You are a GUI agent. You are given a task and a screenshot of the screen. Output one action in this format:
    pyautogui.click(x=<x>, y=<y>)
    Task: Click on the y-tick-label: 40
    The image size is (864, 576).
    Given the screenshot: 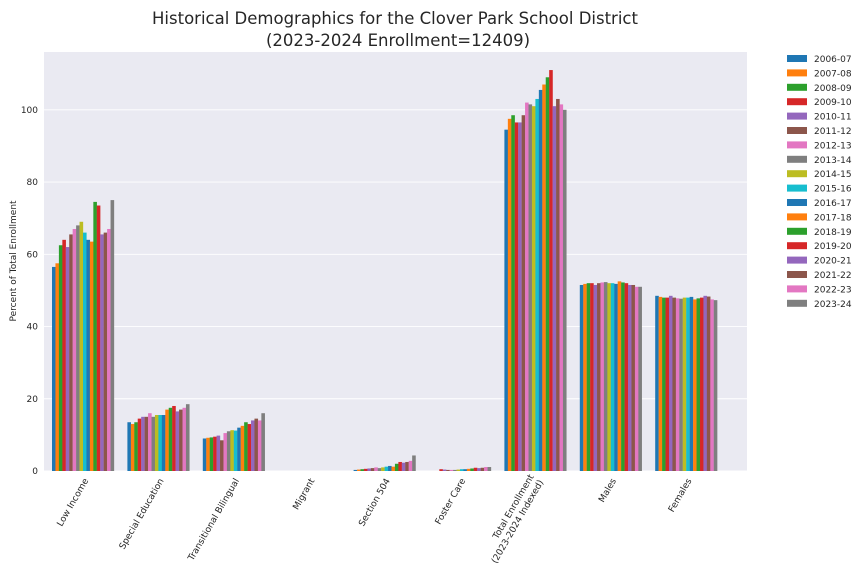 What is the action you would take?
    pyautogui.click(x=33, y=328)
    